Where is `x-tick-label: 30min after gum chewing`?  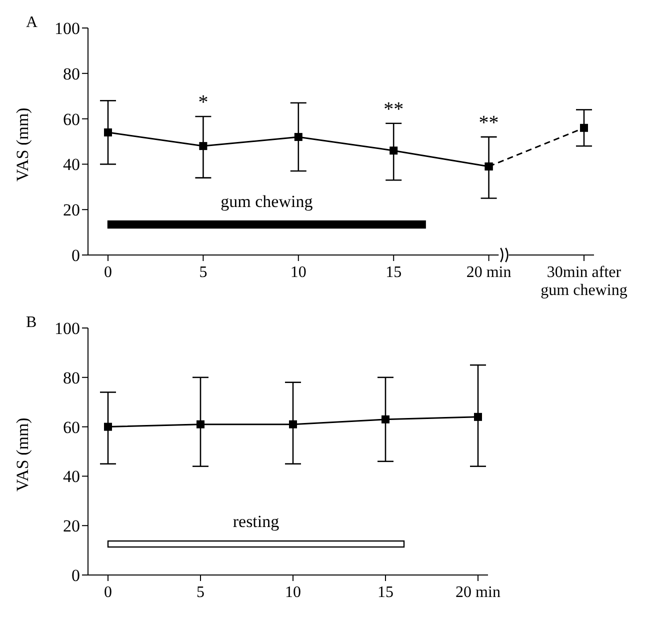
x-tick-label: 30min after gum chewing is located at coordinates (584, 281).